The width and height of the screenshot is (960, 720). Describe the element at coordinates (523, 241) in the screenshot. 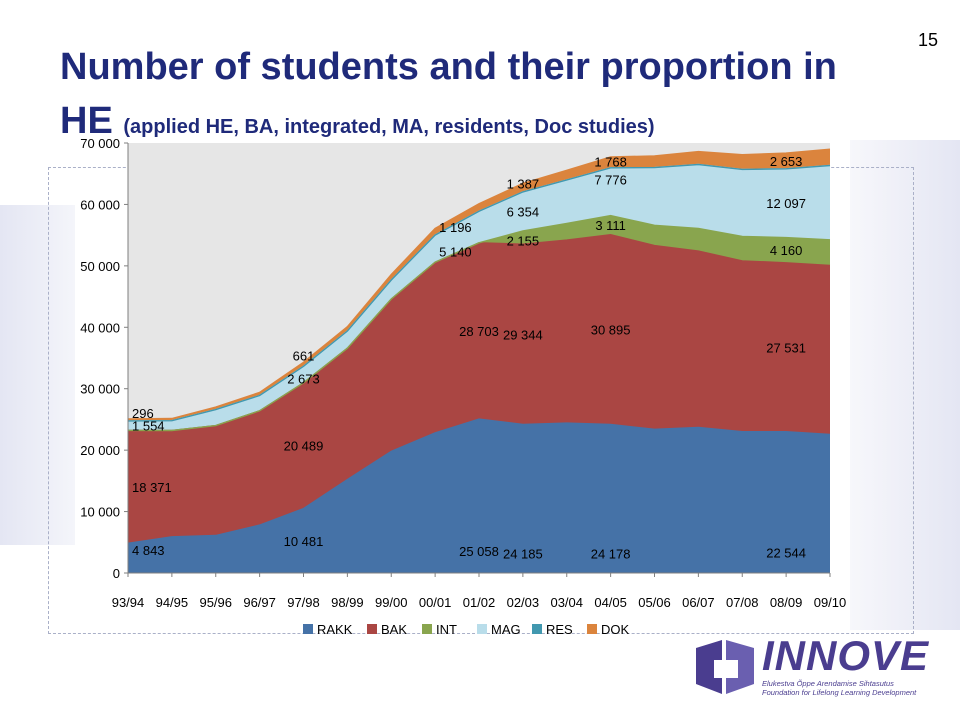

I see `data-label-int: 2 155` at that location.